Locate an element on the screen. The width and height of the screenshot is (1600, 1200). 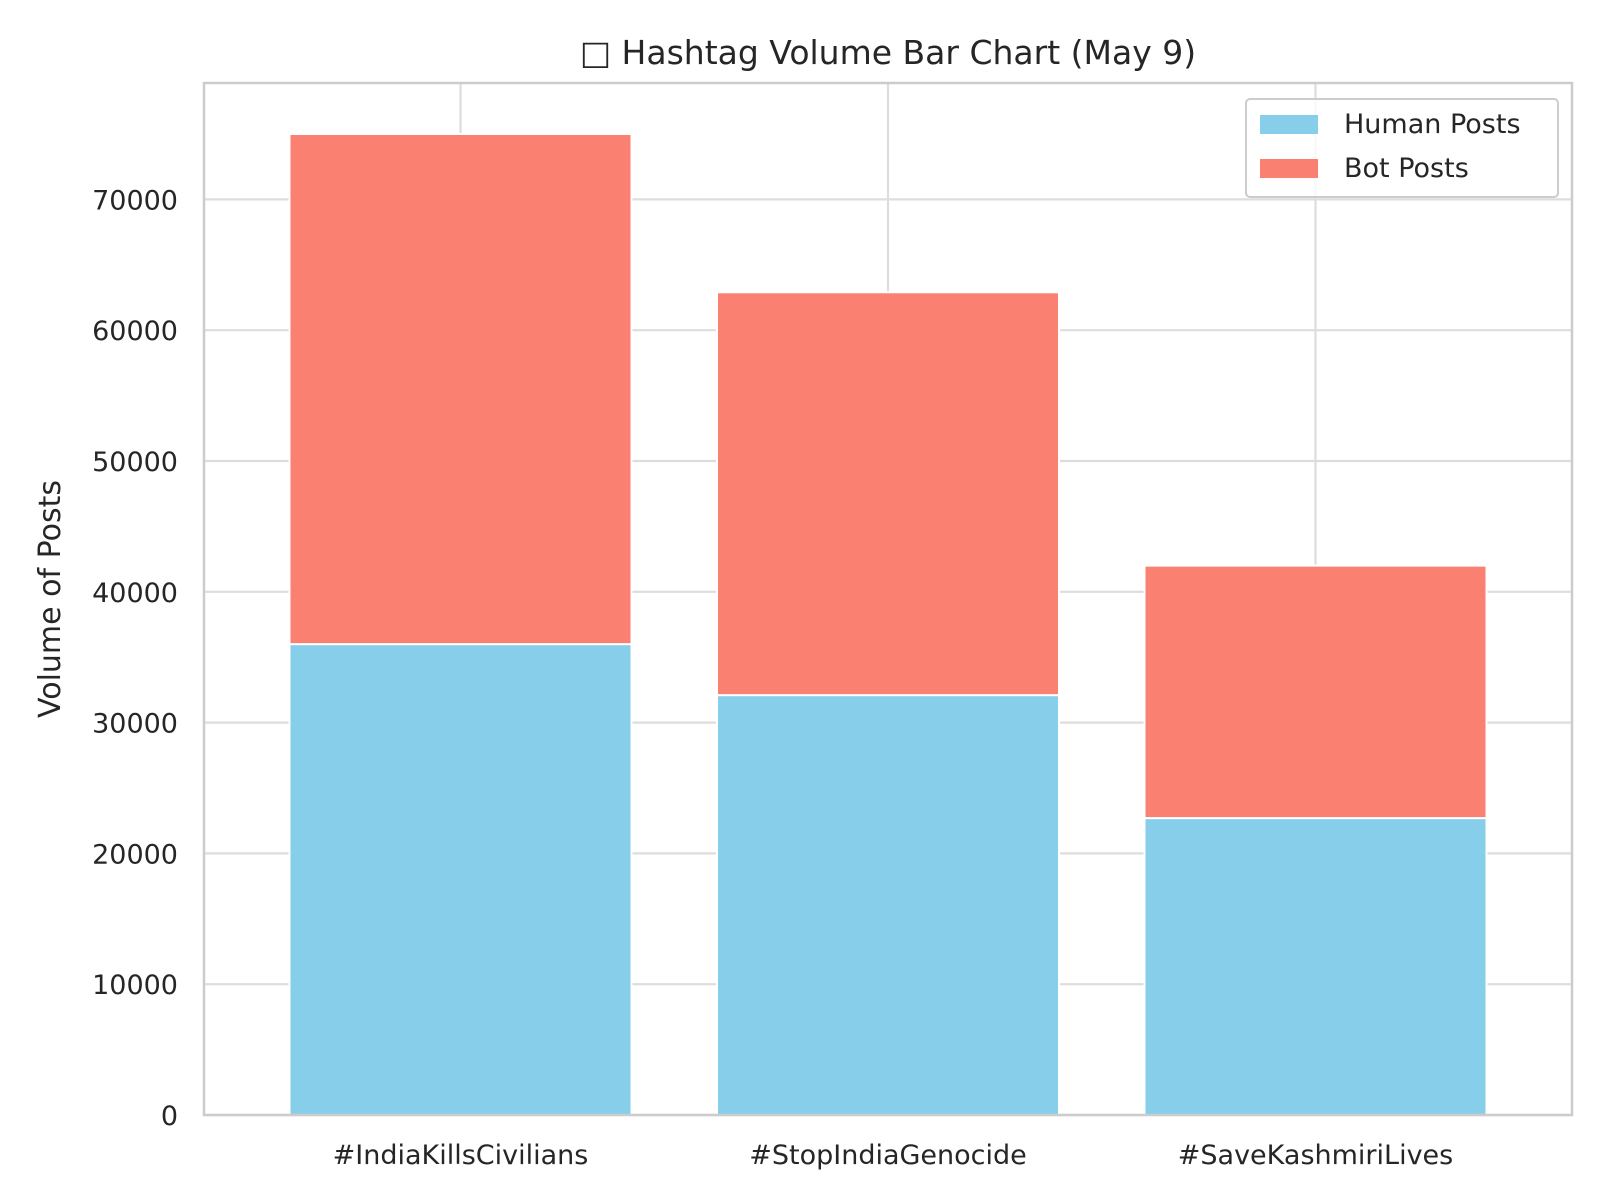
y-tick-label: 60000 is located at coordinates (135, 331).